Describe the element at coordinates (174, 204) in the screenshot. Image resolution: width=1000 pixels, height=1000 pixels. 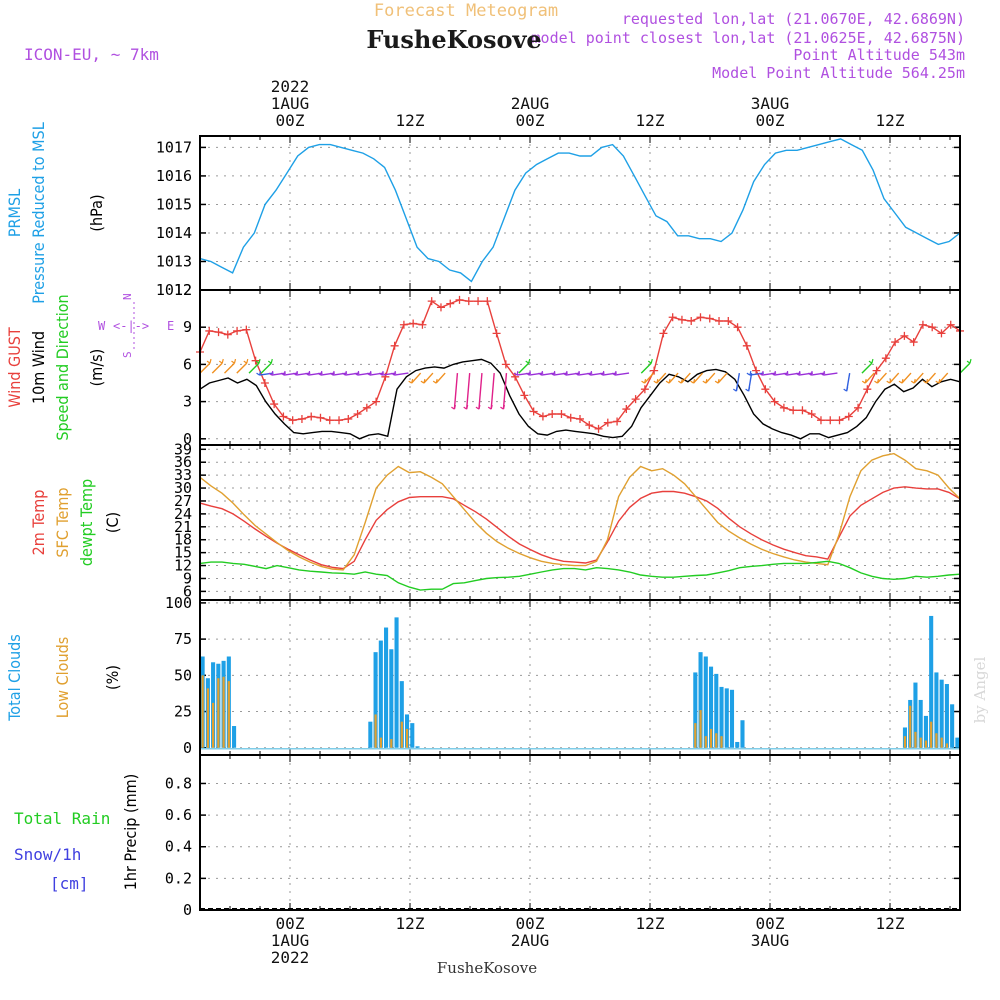
I see `y-tick-label: 1015` at that location.